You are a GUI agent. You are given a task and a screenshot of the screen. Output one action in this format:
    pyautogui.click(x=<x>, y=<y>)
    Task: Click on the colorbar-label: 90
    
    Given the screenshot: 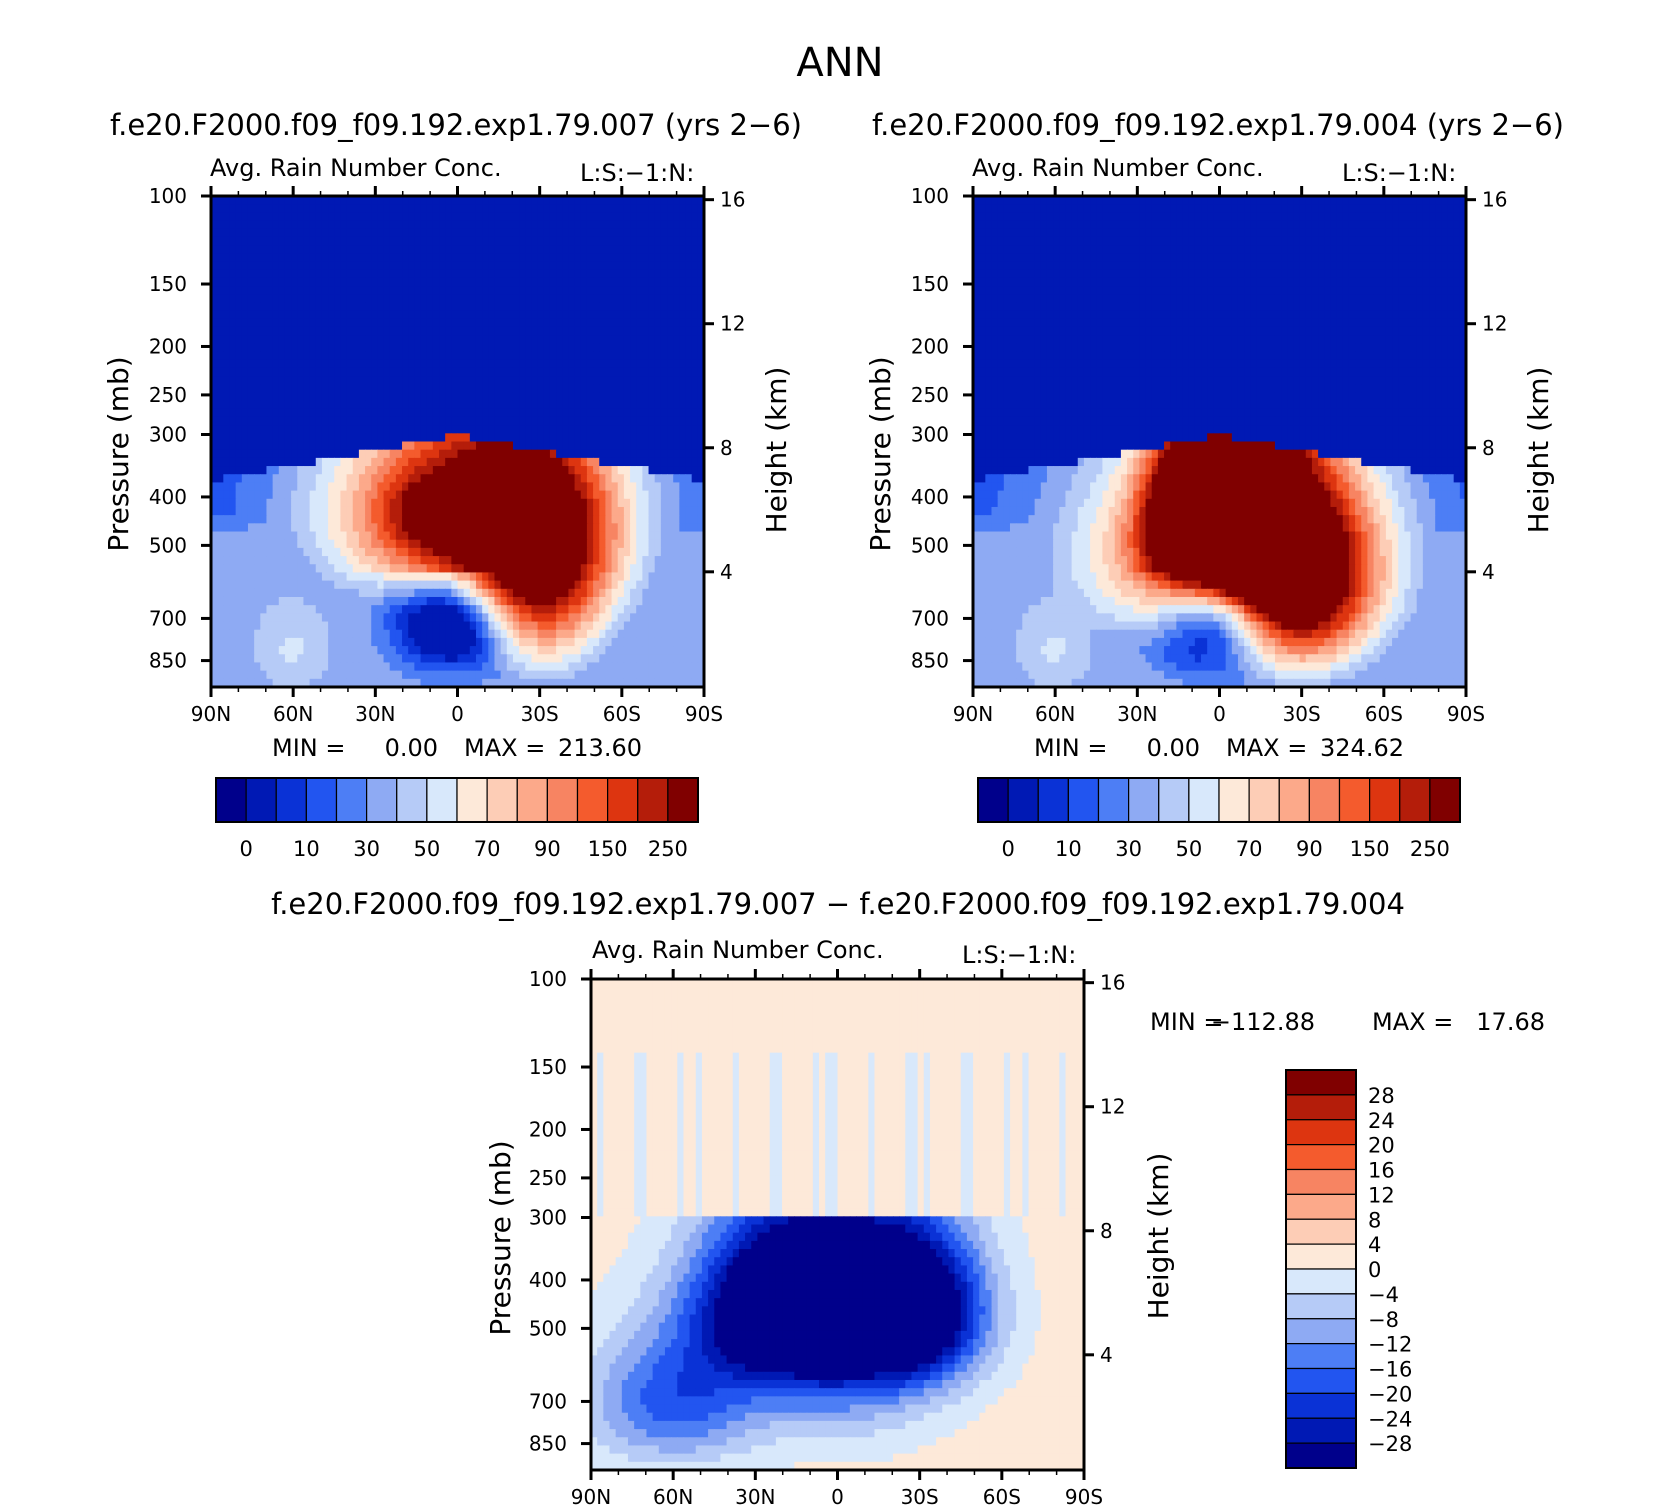 What is the action you would take?
    pyautogui.click(x=547, y=849)
    